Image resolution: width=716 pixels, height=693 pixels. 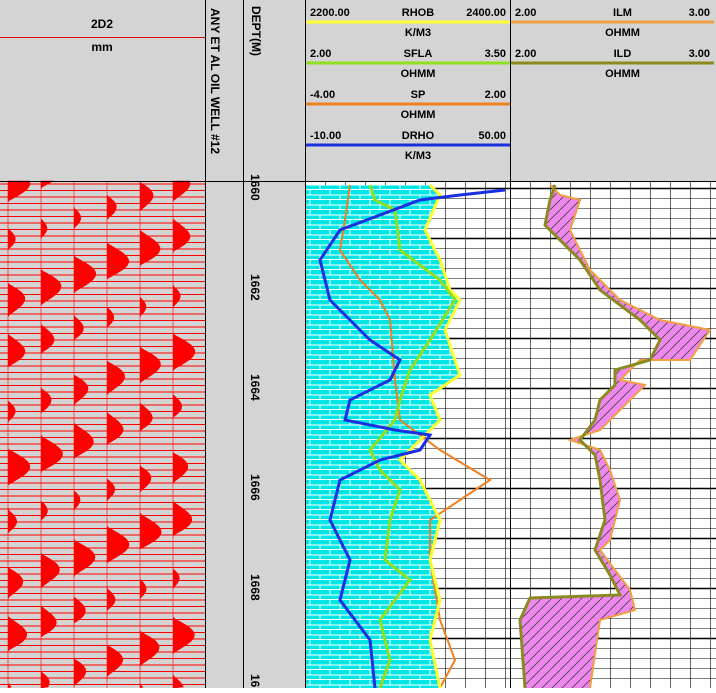 I want to click on curve-name: ILM, so click(x=622, y=13).